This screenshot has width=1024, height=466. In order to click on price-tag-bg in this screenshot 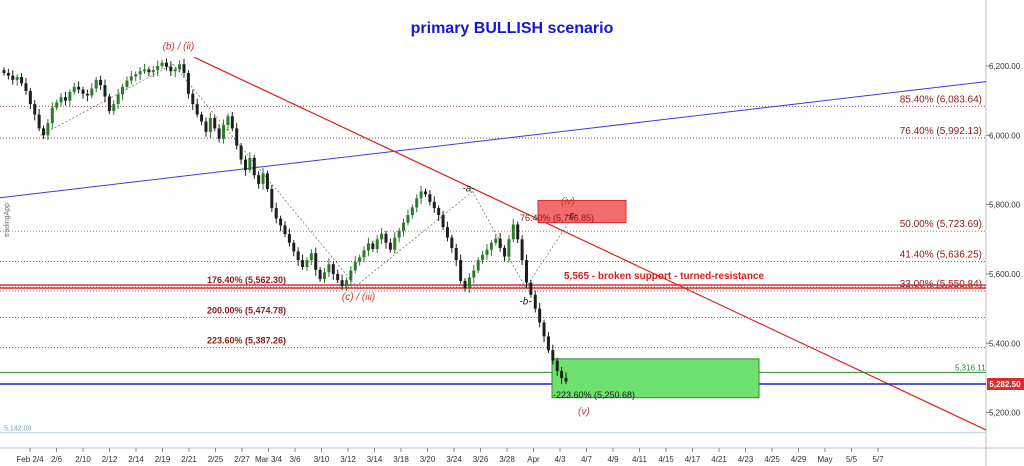, I will do `click(1005, 384)`.